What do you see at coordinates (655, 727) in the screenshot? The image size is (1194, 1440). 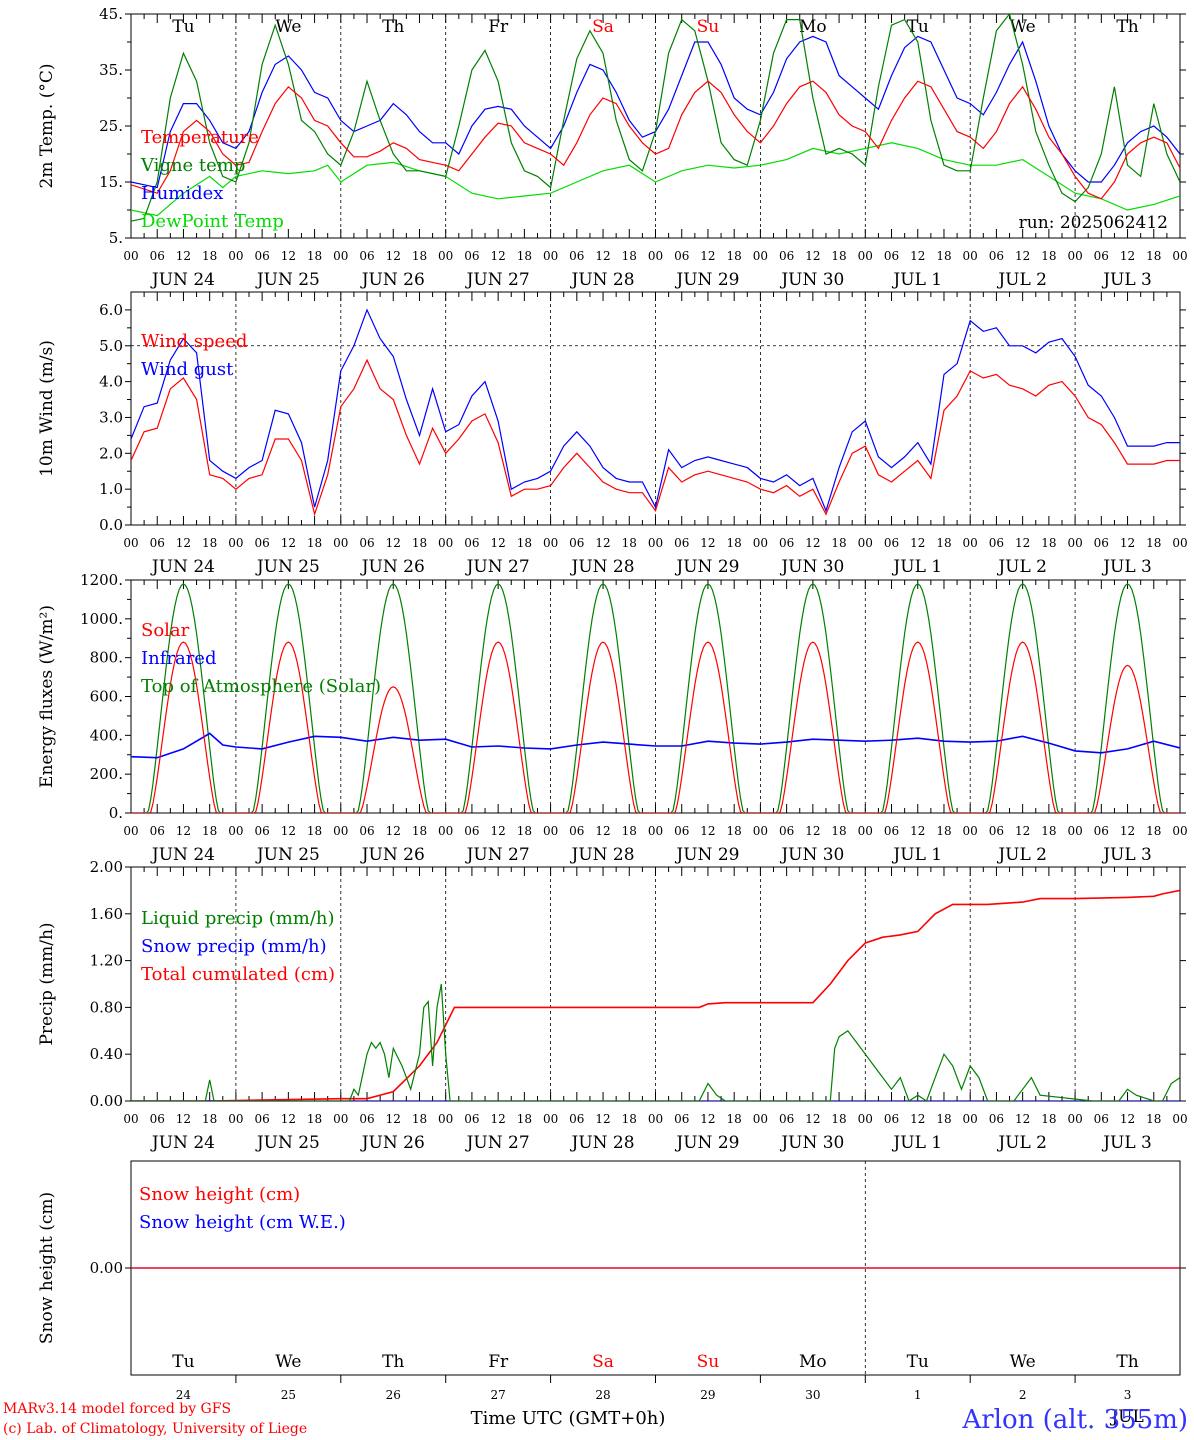 I see `series-line-solar` at bounding box center [655, 727].